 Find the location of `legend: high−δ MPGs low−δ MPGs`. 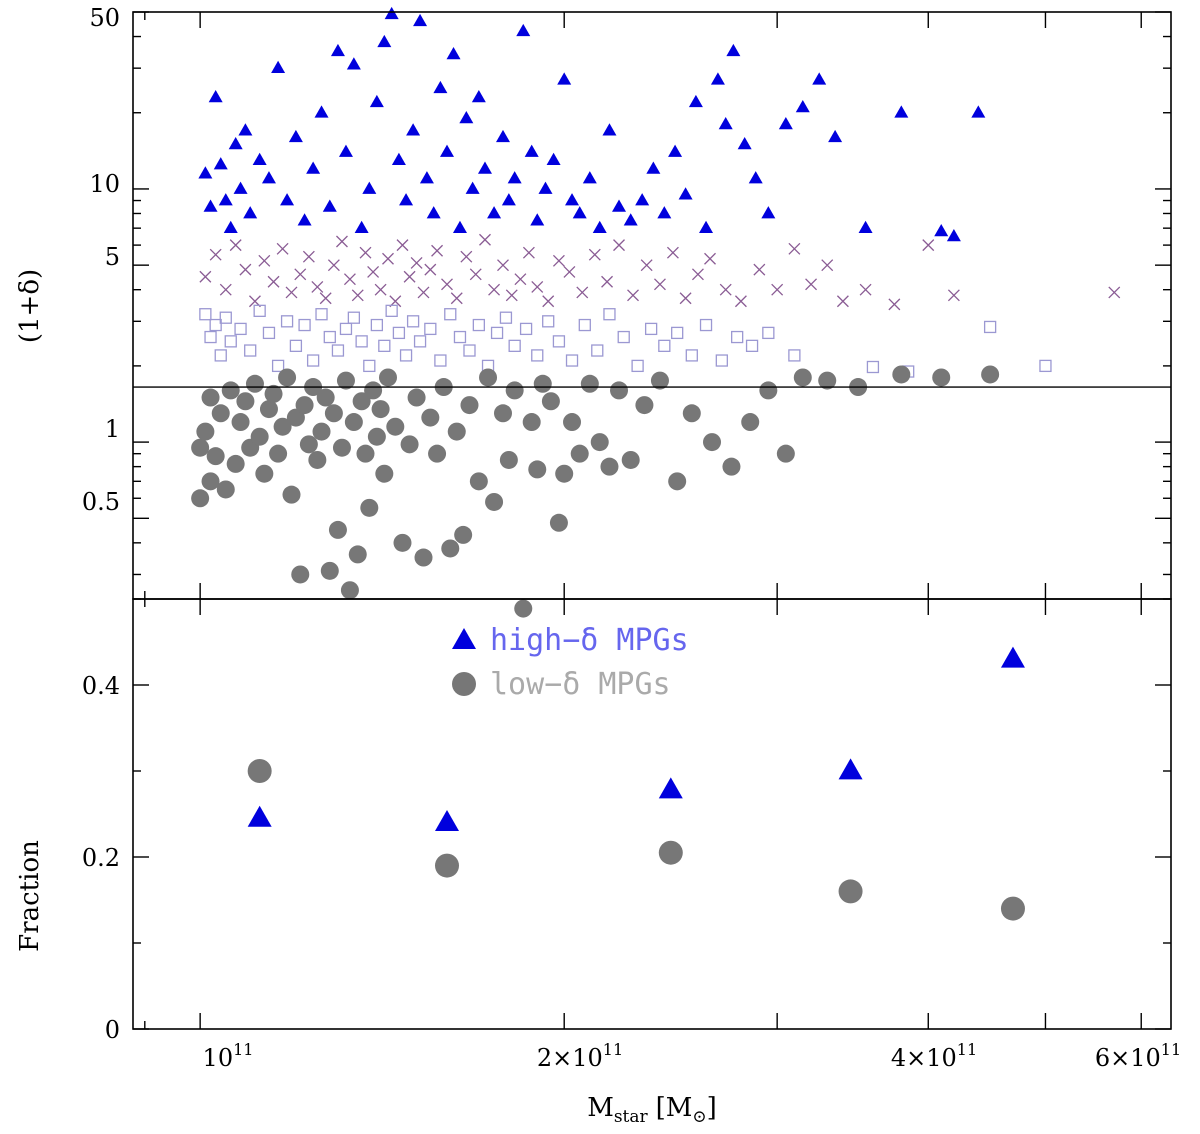

legend: high−δ MPGs low−δ MPGs is located at coordinates (570, 662).